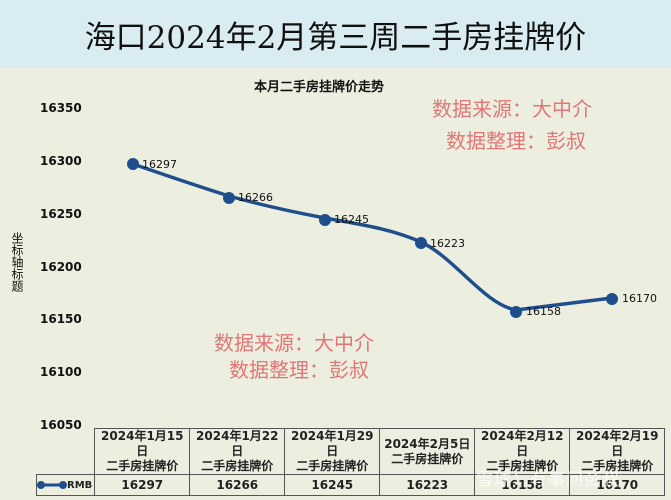 The height and width of the screenshot is (500, 671). What do you see at coordinates (52, 485) in the screenshot?
I see `legend-line-marker-icon` at bounding box center [52, 485].